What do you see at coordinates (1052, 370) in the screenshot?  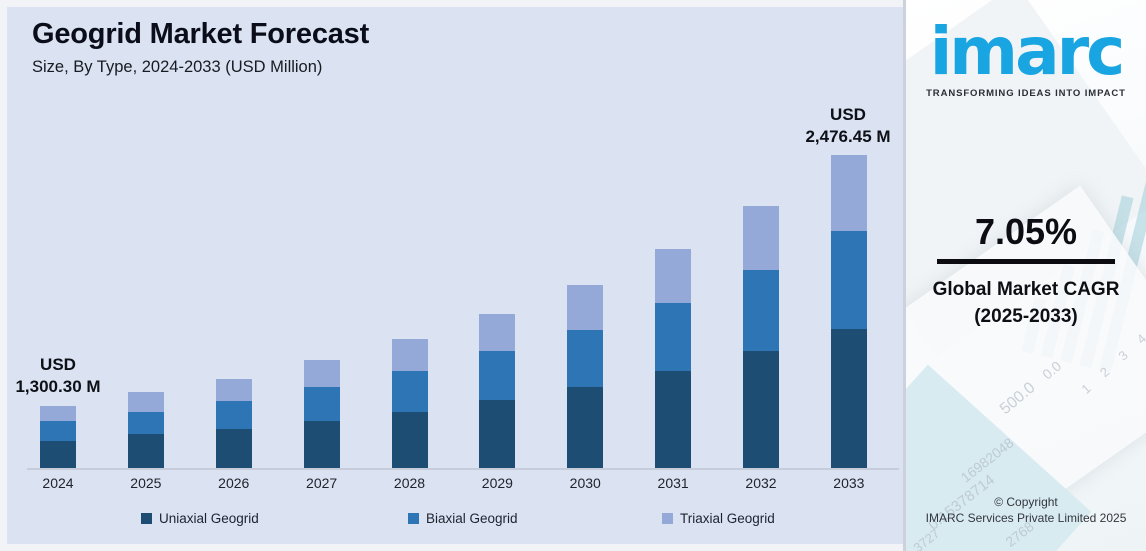 I see `watermark-text: 0.0` at bounding box center [1052, 370].